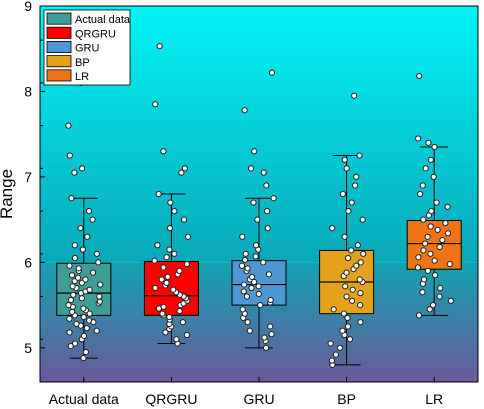 This screenshot has width=484, height=409. Describe the element at coordinates (434, 399) in the screenshot. I see `x-tick-label: LR` at that location.